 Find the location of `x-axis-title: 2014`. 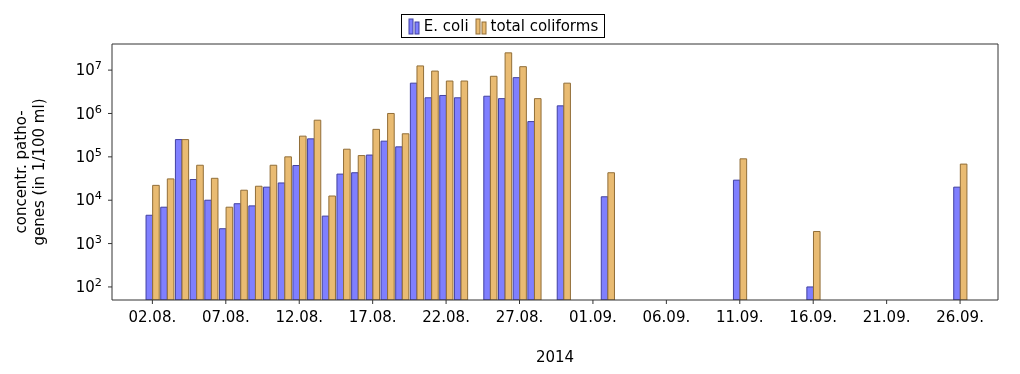

x-axis-title: 2014 is located at coordinates (555, 357).